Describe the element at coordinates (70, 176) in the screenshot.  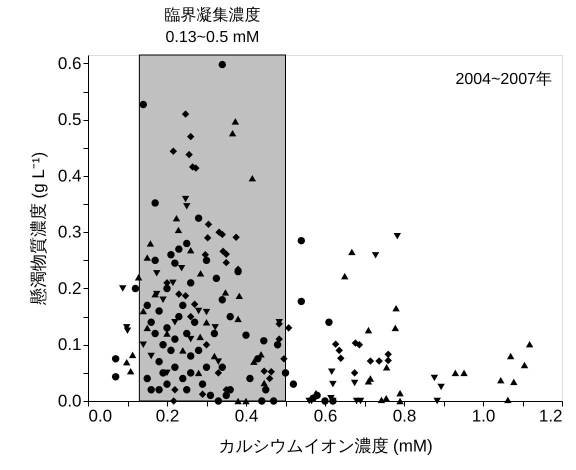
I see `y-tick-label: 0.4` at that location.